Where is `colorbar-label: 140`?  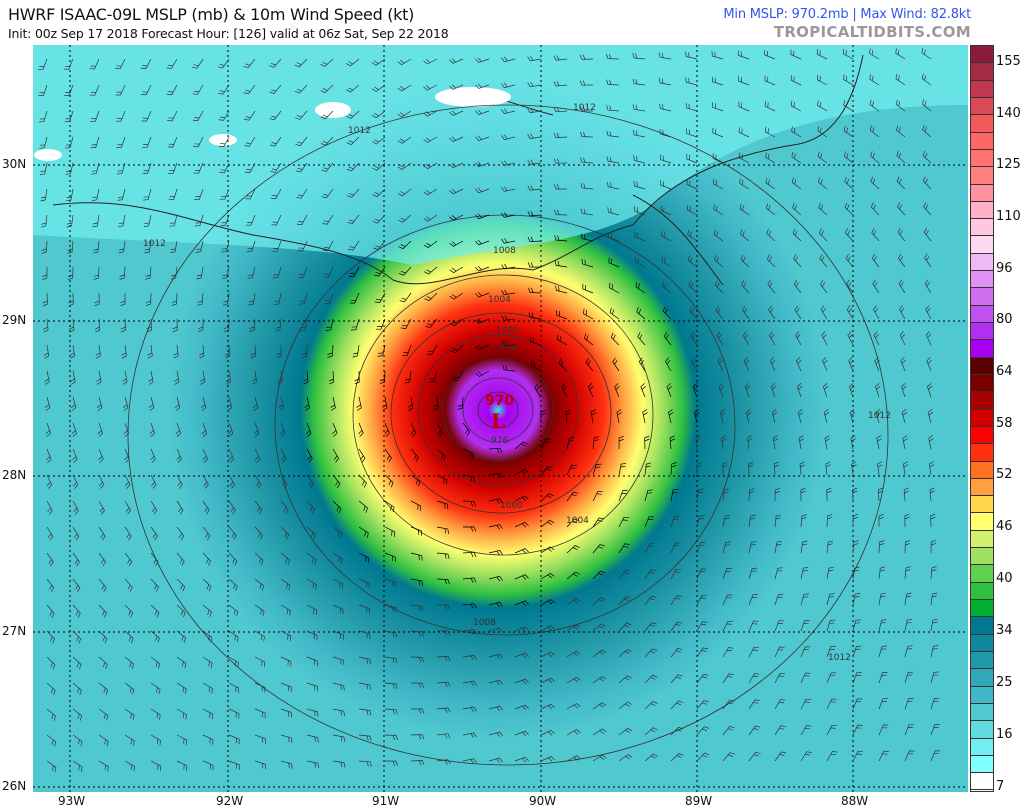 colorbar-label: 140 is located at coordinates (1008, 113).